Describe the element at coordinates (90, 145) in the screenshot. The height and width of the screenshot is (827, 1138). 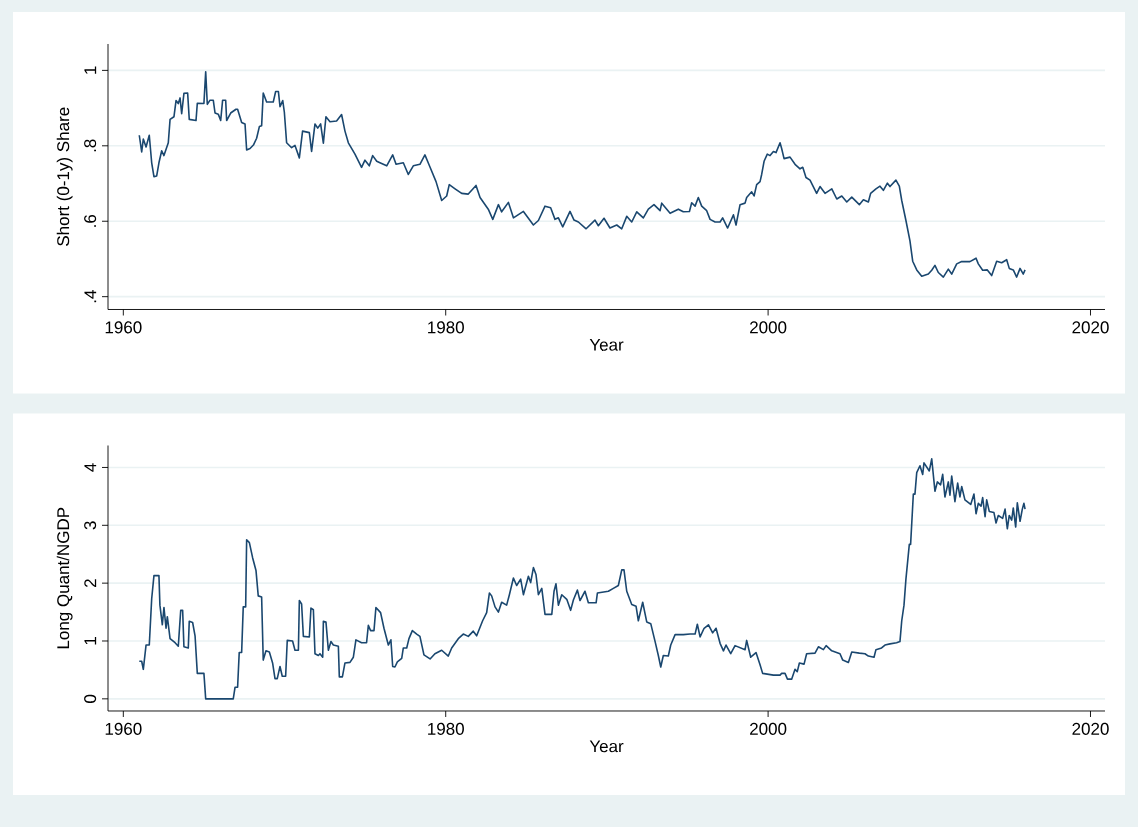
I see `y-tick-label: .8` at that location.